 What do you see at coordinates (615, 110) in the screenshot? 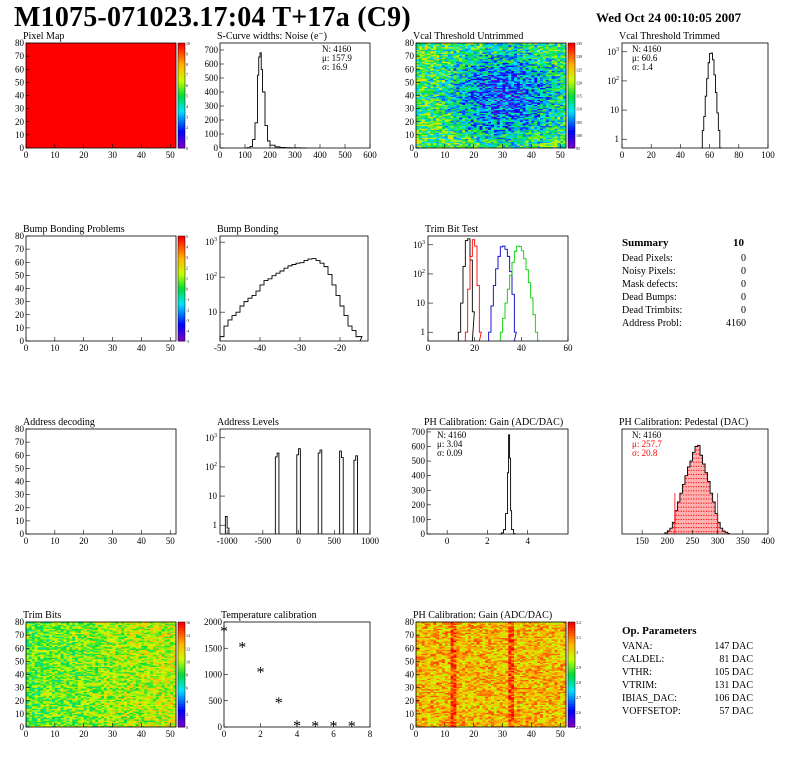
I see `y-tick-label: 10` at bounding box center [615, 110].